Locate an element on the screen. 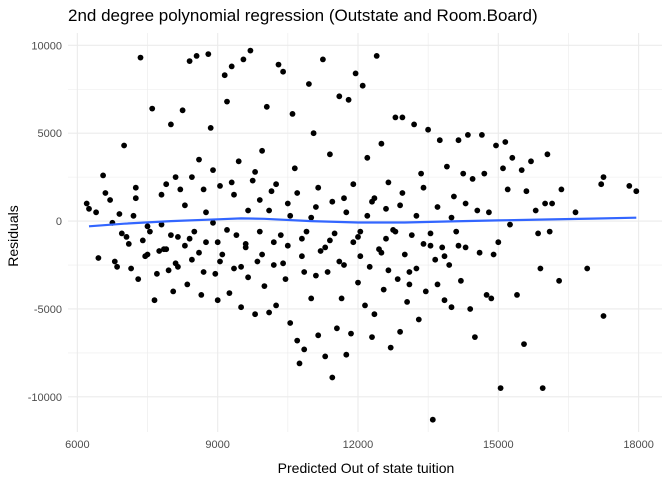 Image resolution: width=672 pixels, height=480 pixels. y-tick-label: -10000 is located at coordinates (45, 398).